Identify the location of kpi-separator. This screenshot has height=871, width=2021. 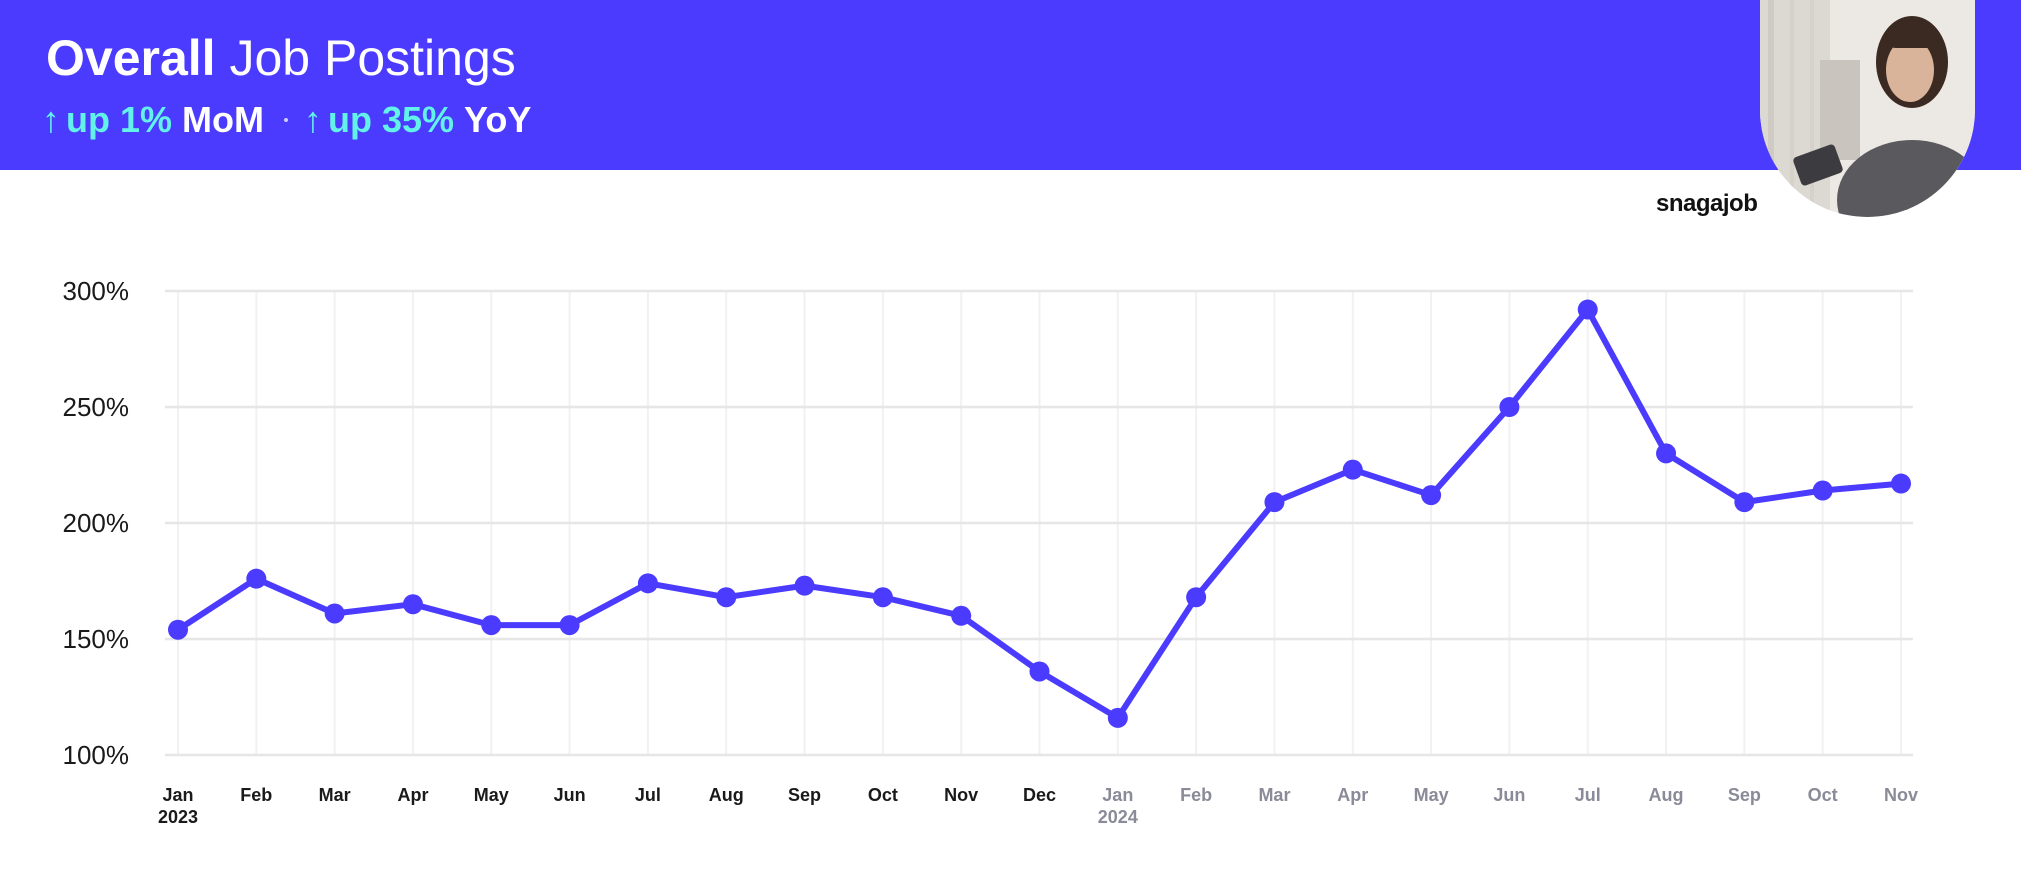
(285, 120).